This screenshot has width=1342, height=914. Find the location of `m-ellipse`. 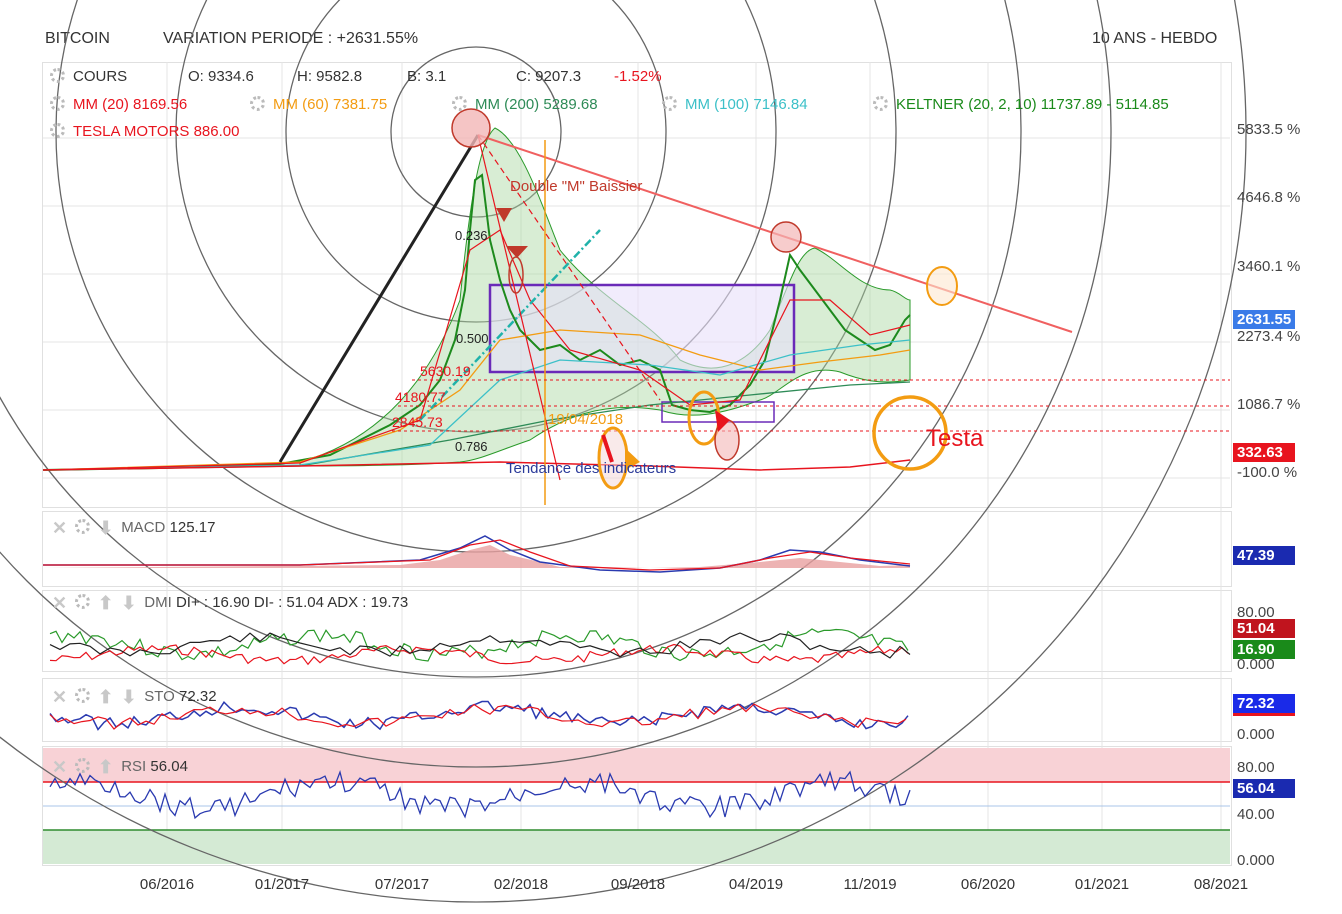

m-ellipse is located at coordinates (516, 275).